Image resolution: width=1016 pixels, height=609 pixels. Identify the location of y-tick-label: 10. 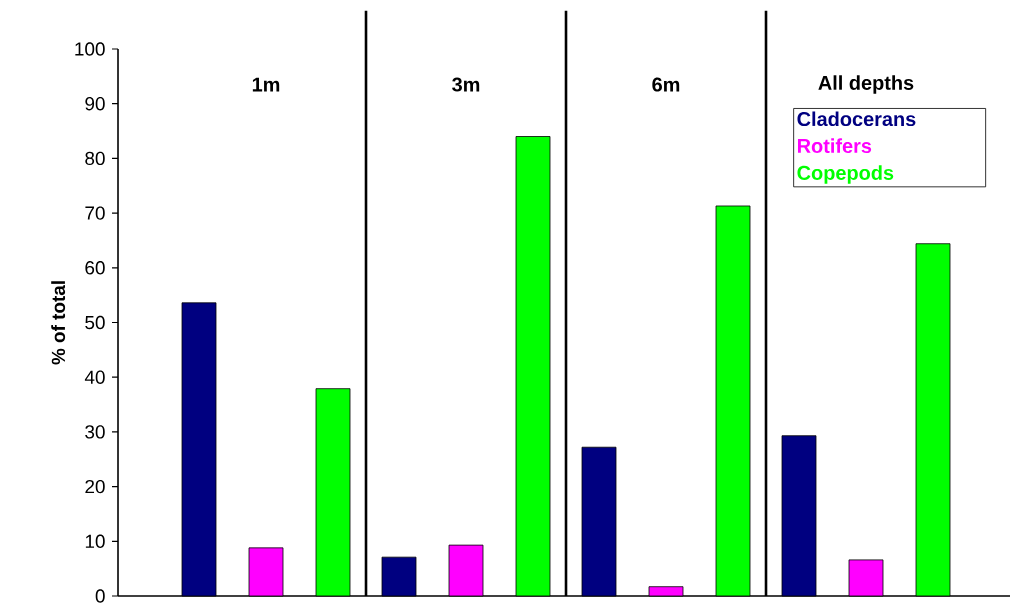
(95, 541).